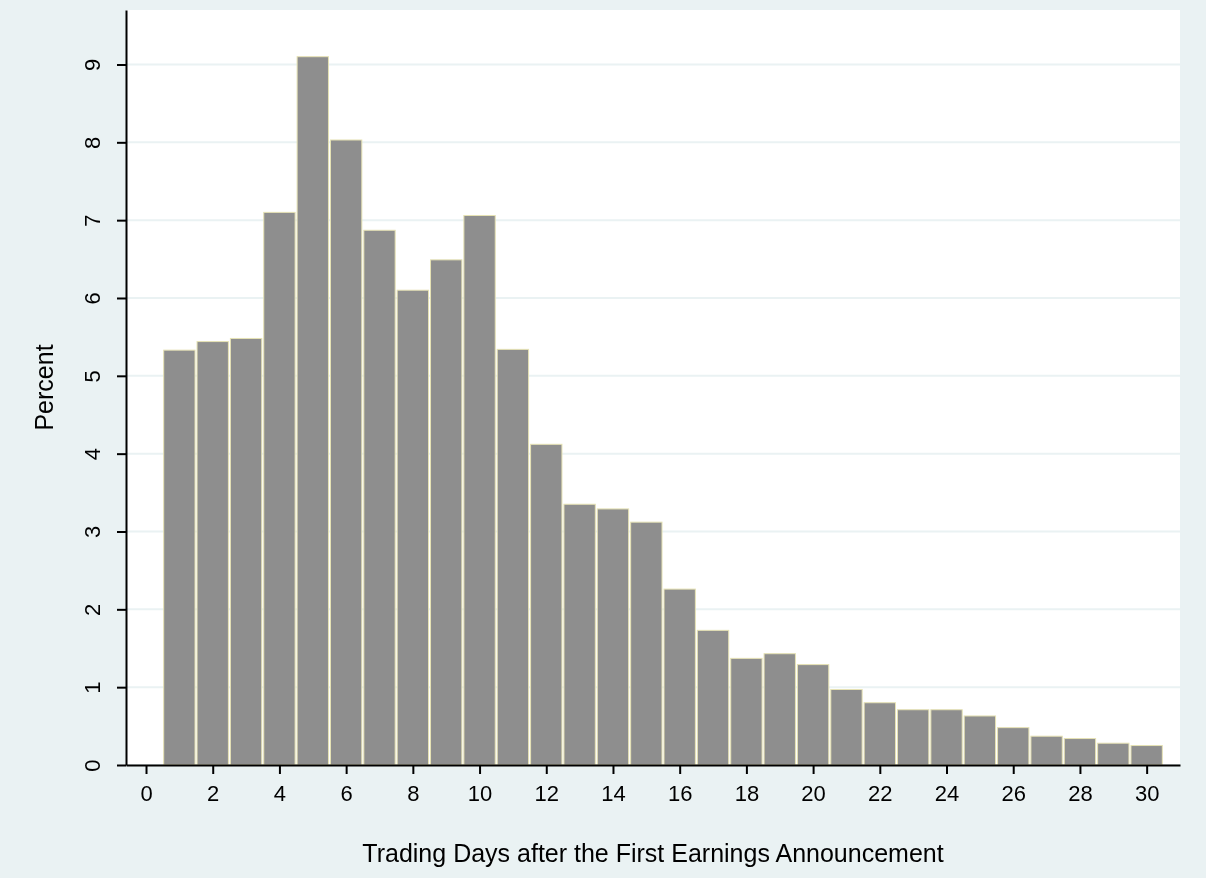 The height and width of the screenshot is (878, 1206). Describe the element at coordinates (480, 794) in the screenshot. I see `x-tick-label: 10` at that location.